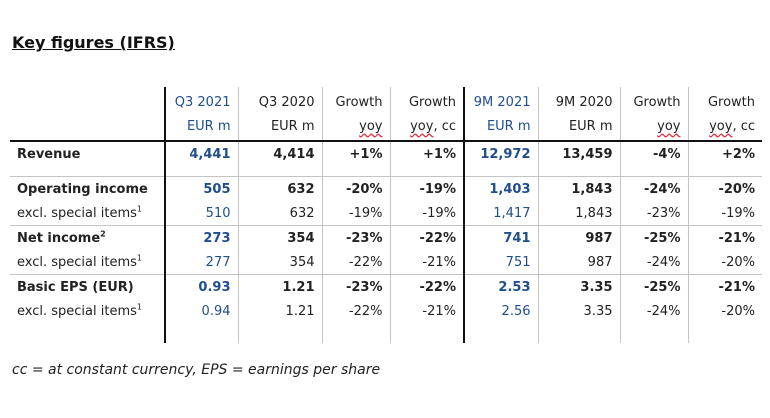  I want to click on col-header-q3-2020: Q3 2020, so click(279, 100).